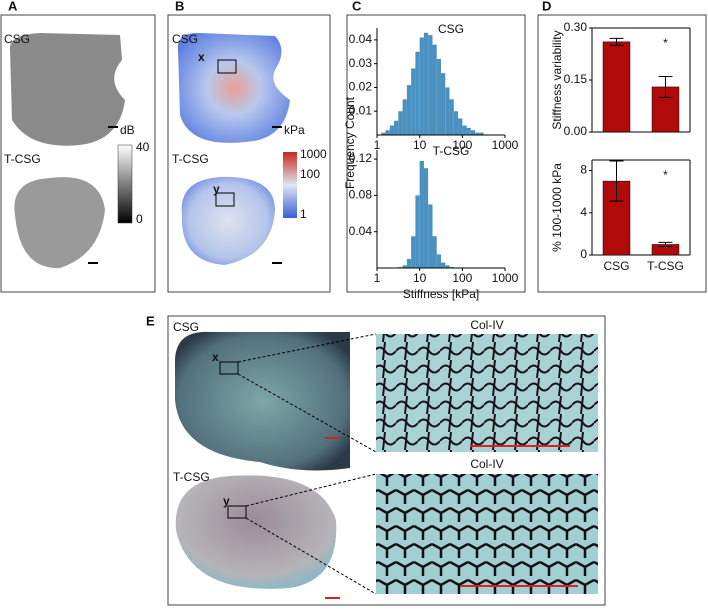  What do you see at coordinates (361, 195) in the screenshot?
I see `y-tick-label: 0.08` at bounding box center [361, 195].